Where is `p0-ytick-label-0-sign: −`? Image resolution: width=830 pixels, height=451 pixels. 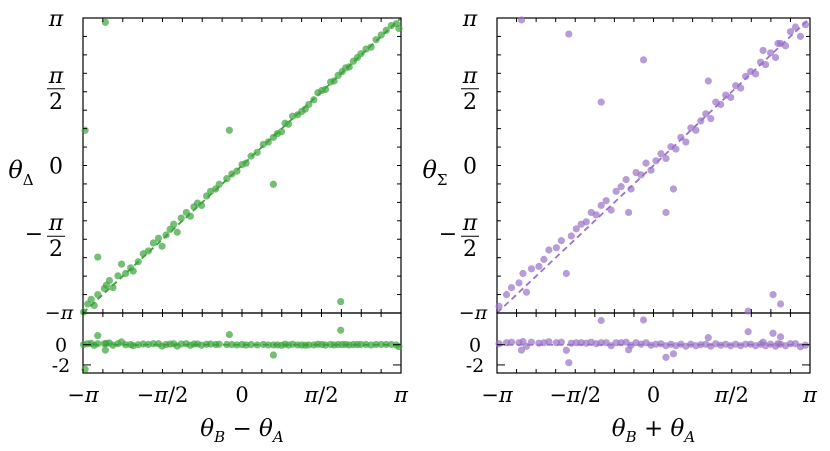
p0-ytick-label-0-sign: − is located at coordinates (34, 234).